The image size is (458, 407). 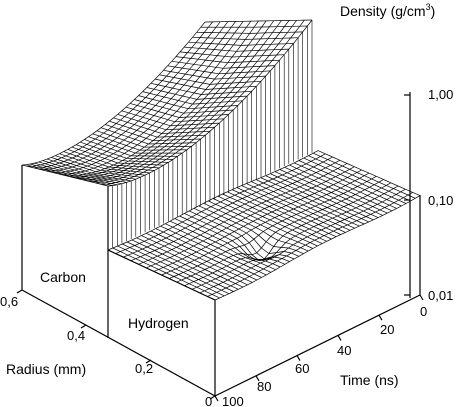 What do you see at coordinates (46, 369) in the screenshot?
I see `radius-axis-title: Radius (mm)` at bounding box center [46, 369].